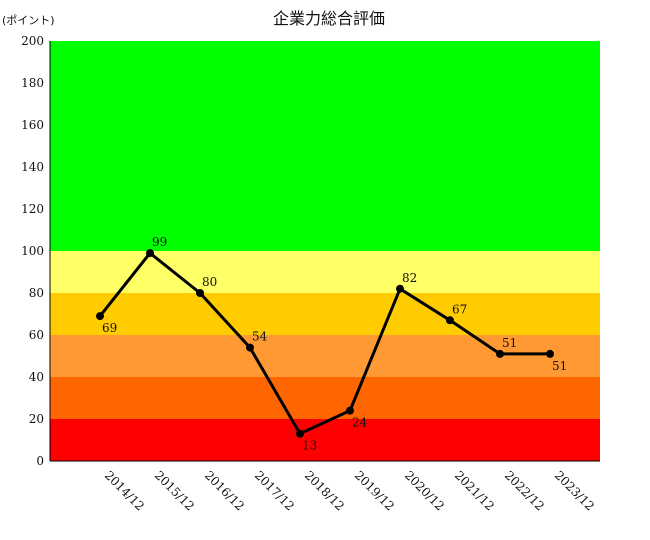 The height and width of the screenshot is (540, 650). I want to click on y-tick-label: 200, so click(32, 41).